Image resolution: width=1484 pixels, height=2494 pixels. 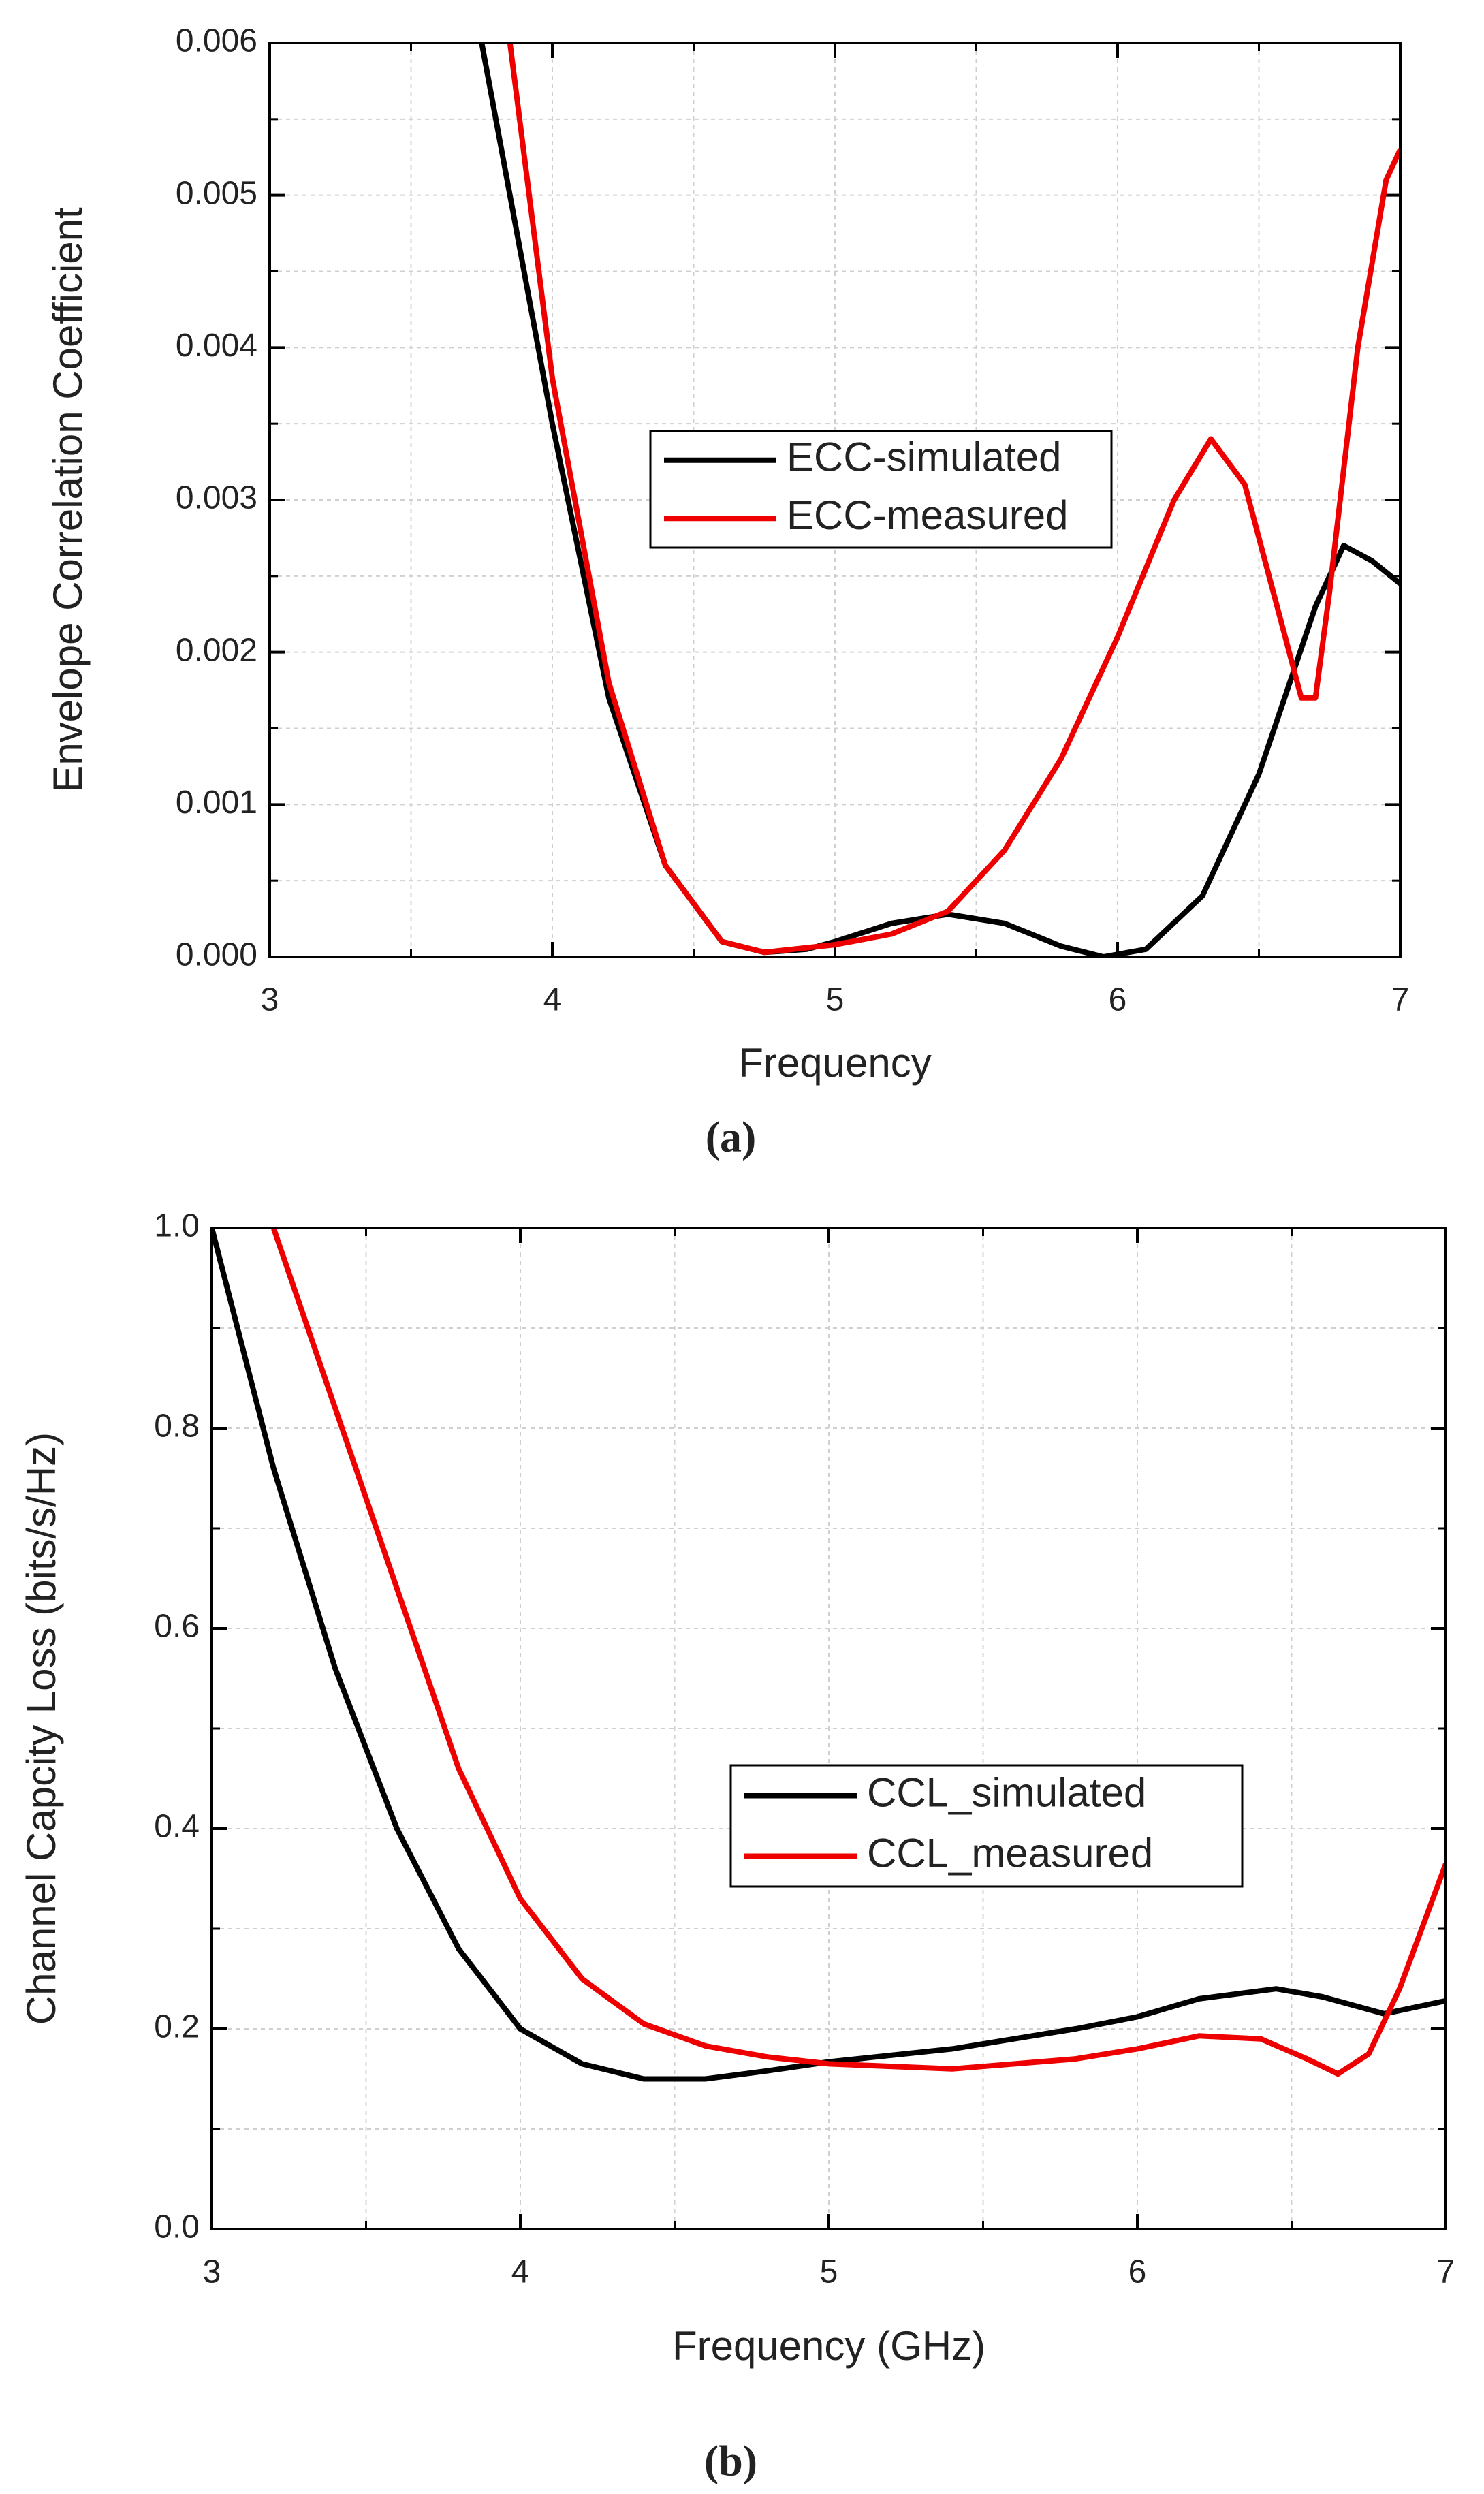 I want to click on y-tick-label: 0.4, so click(x=177, y=1827).